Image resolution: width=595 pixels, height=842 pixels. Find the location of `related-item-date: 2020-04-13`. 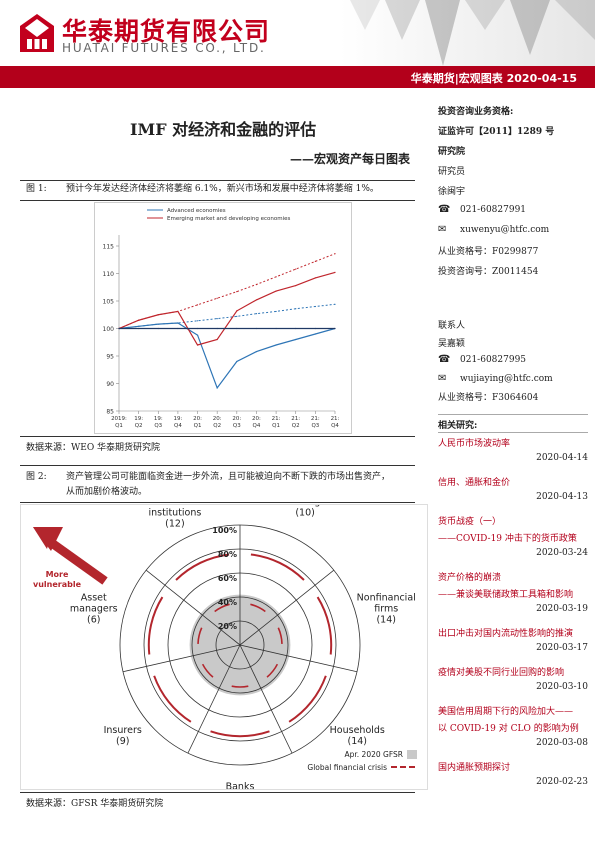

related-item-date: 2020-04-13 is located at coordinates (562, 497).